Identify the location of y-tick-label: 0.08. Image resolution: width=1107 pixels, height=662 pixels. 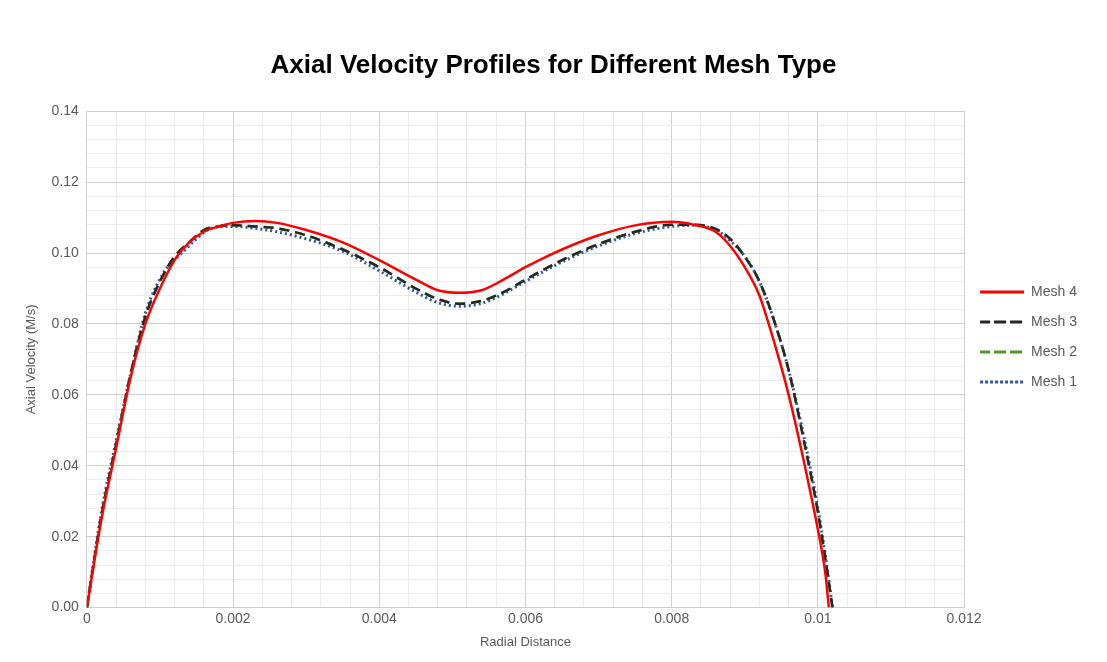
(65, 322).